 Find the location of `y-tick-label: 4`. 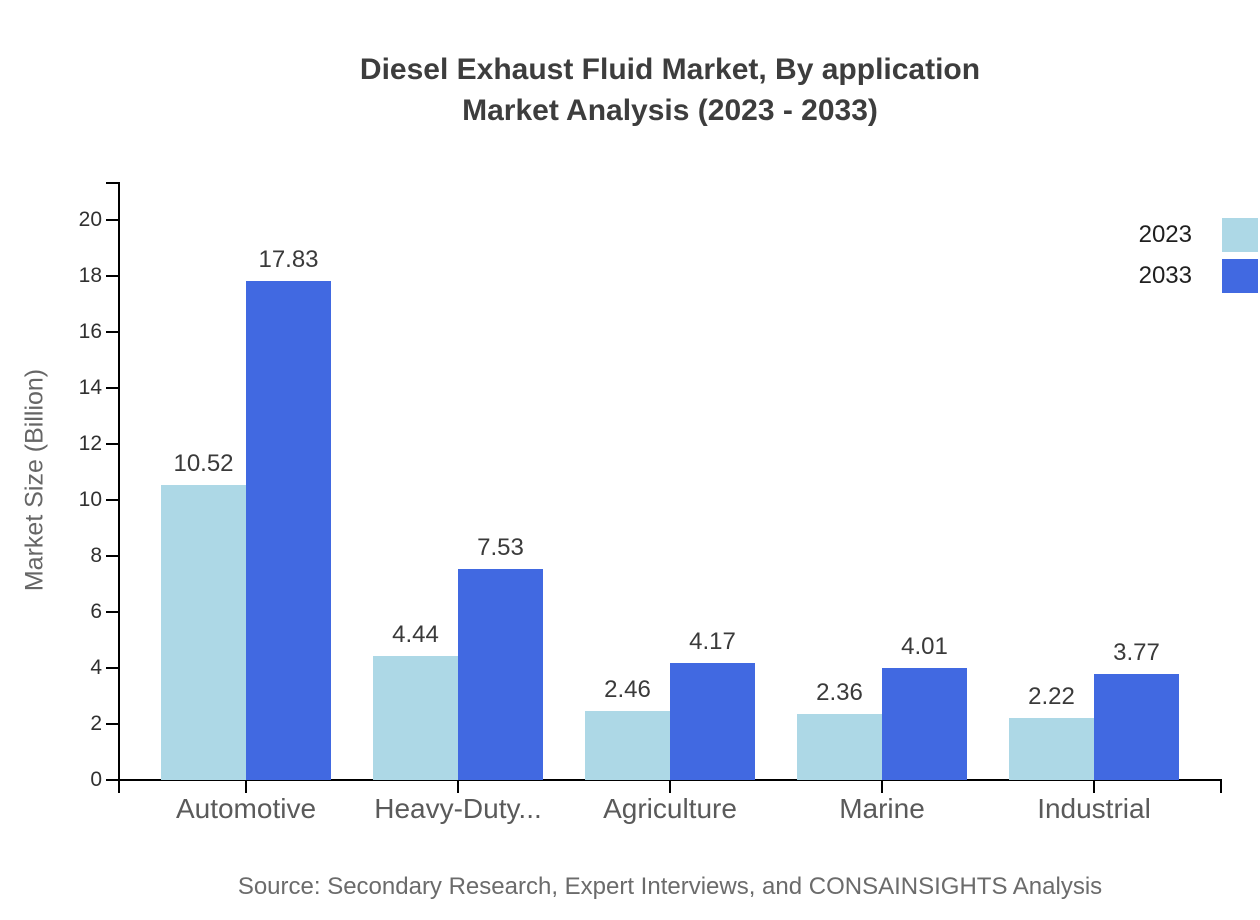

y-tick-label: 4 is located at coordinates (96, 667).